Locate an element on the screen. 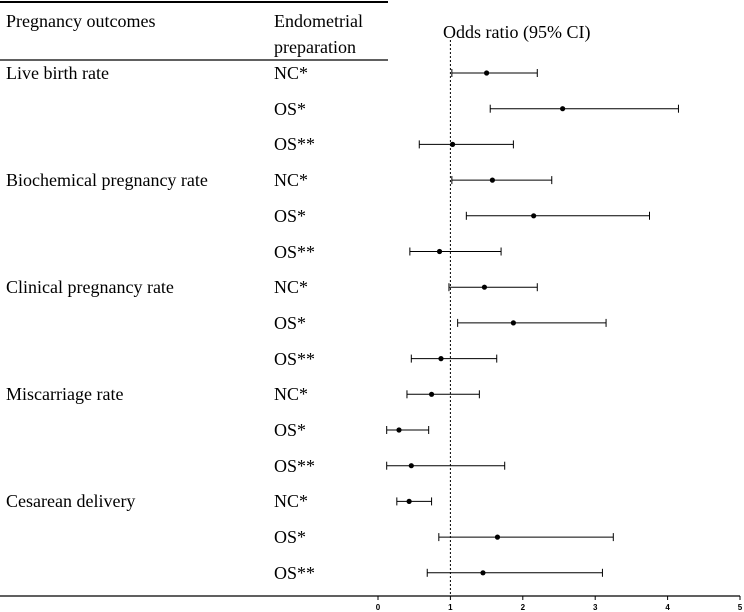 The width and height of the screenshot is (744, 612). x-tick-label: 1 is located at coordinates (450, 607).